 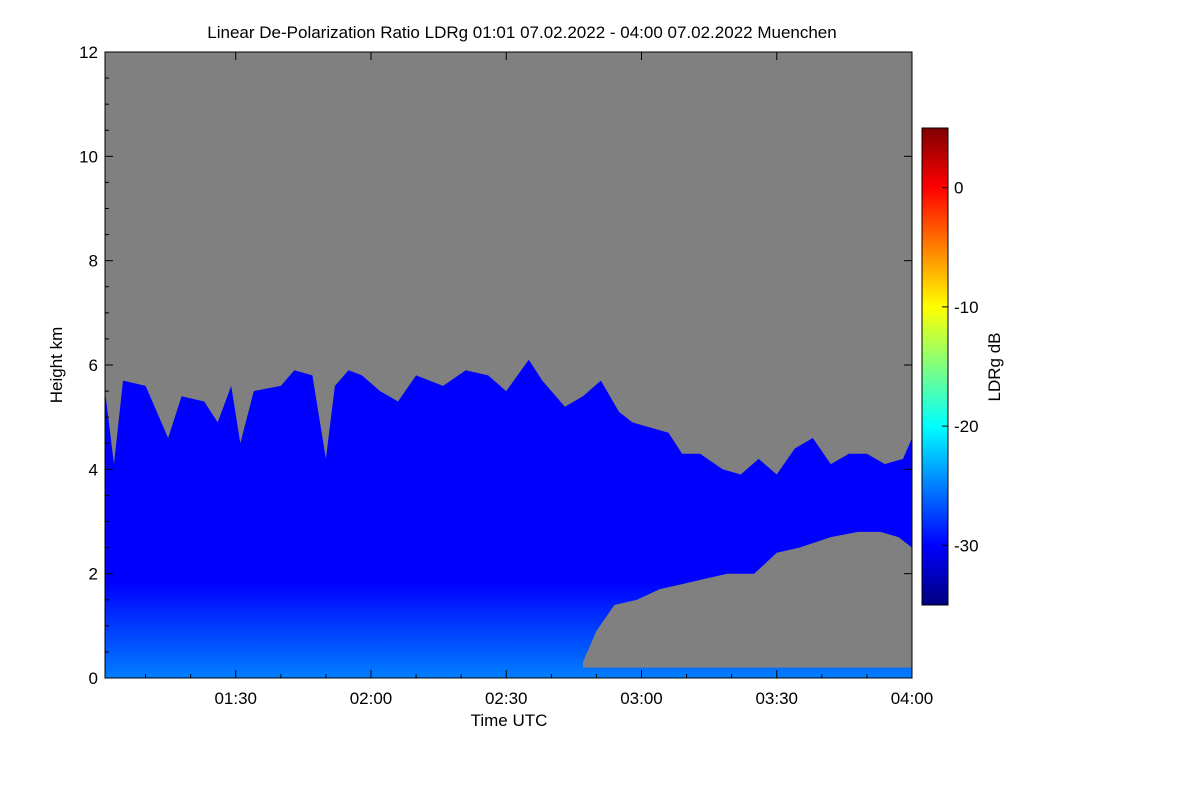 What do you see at coordinates (912, 698) in the screenshot?
I see `x-tick-label: 04:00` at bounding box center [912, 698].